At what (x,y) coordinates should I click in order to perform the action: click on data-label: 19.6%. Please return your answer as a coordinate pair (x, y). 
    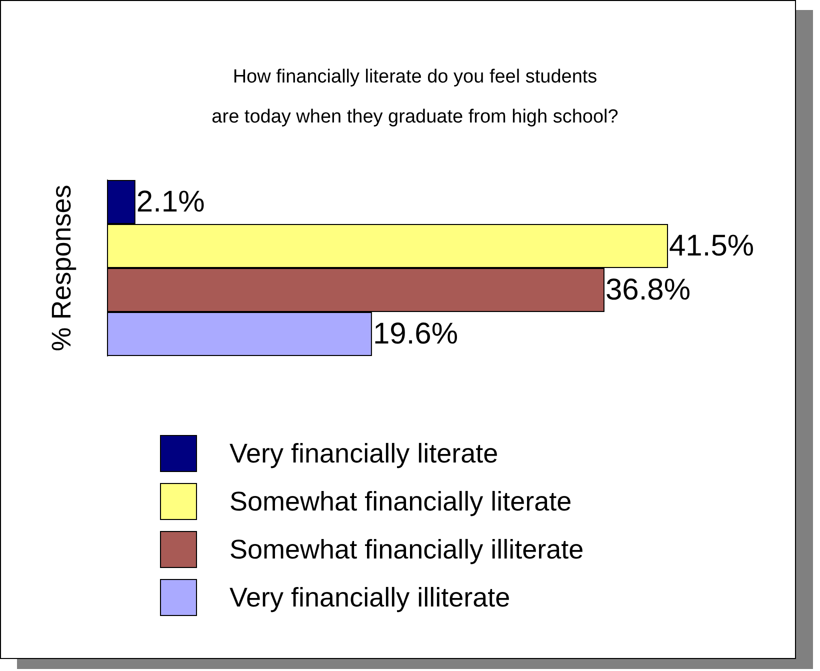
    Looking at the image, I should click on (415, 334).